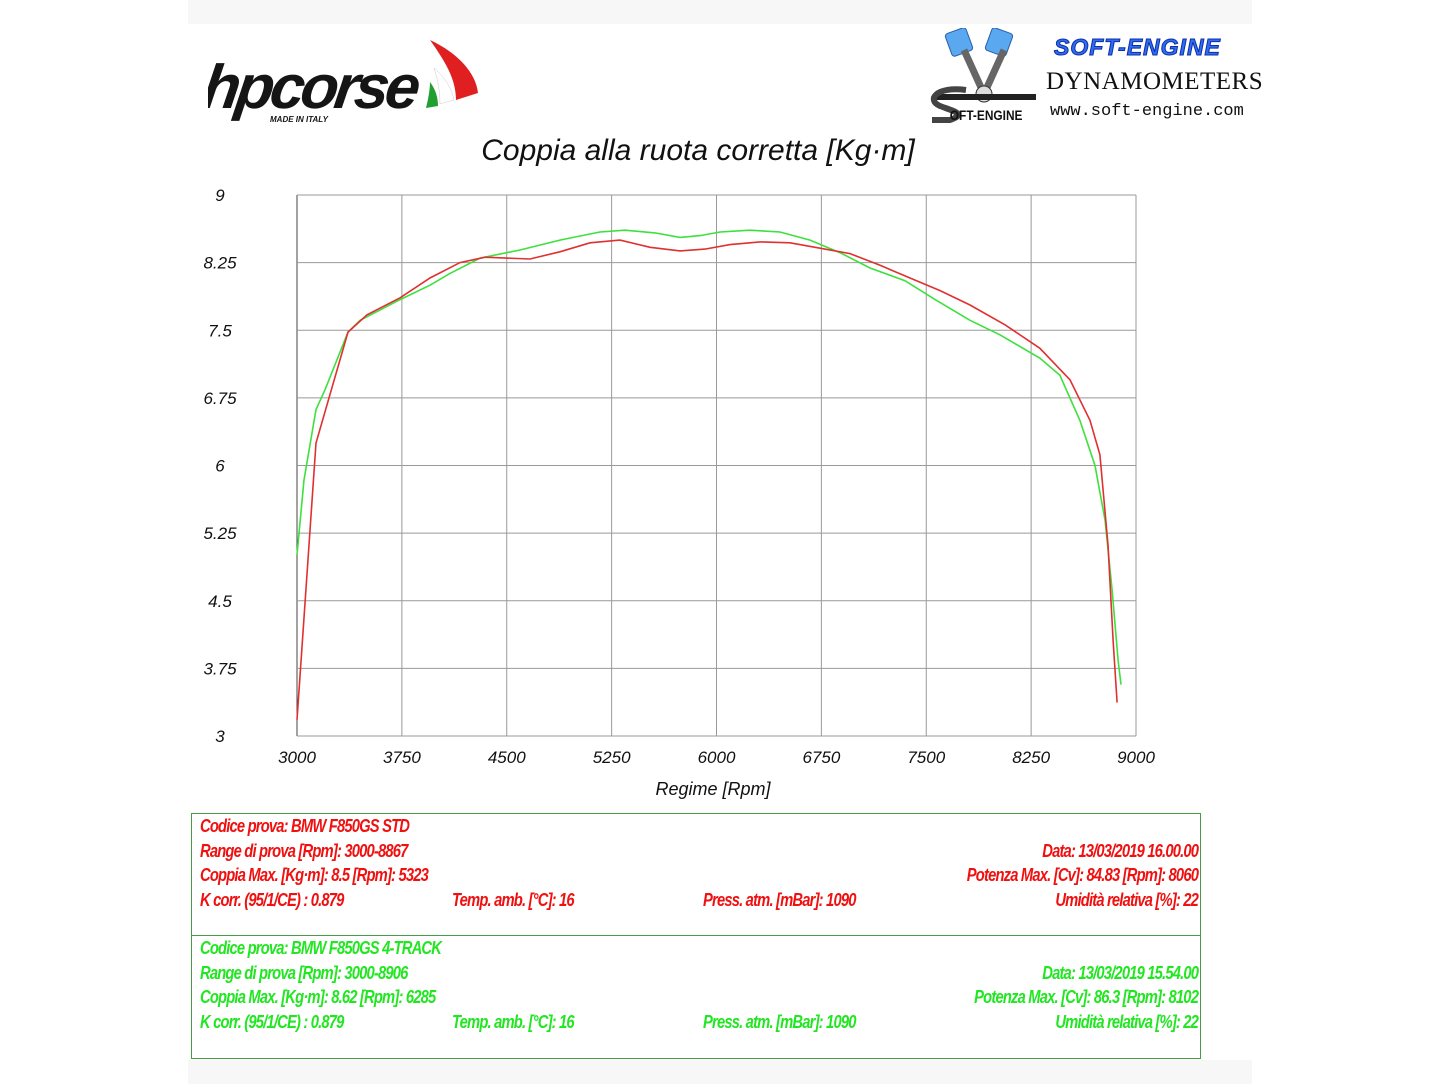 Image resolution: width=1445 pixels, height=1084 pixels. Describe the element at coordinates (321, 948) in the screenshot. I see `info-codice: Codice prova: BMW F850GS 4-TRACK` at that location.